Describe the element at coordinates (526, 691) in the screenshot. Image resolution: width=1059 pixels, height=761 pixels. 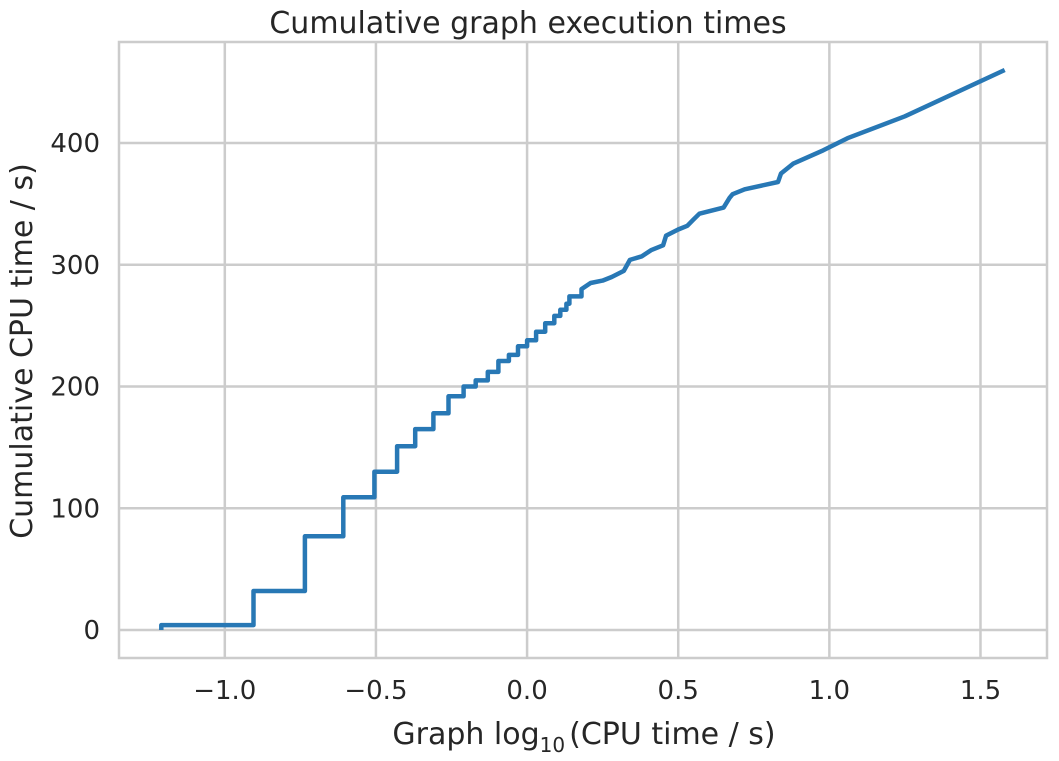
I see `x-tick-label: 0.0` at that location.